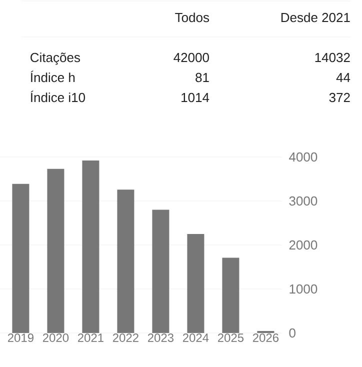 Image resolution: width=362 pixels, height=367 pixels. What do you see at coordinates (192, 57) in the screenshot?
I see `text: 42000` at bounding box center [192, 57].